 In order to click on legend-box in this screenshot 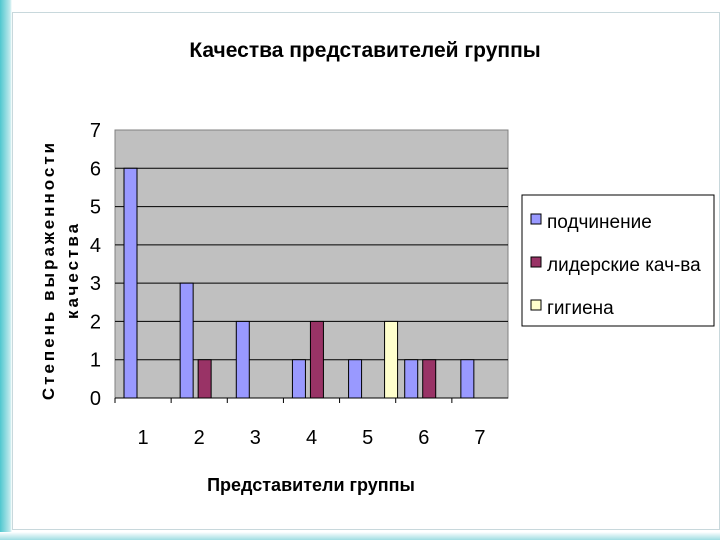, I will do `click(618, 260)`.